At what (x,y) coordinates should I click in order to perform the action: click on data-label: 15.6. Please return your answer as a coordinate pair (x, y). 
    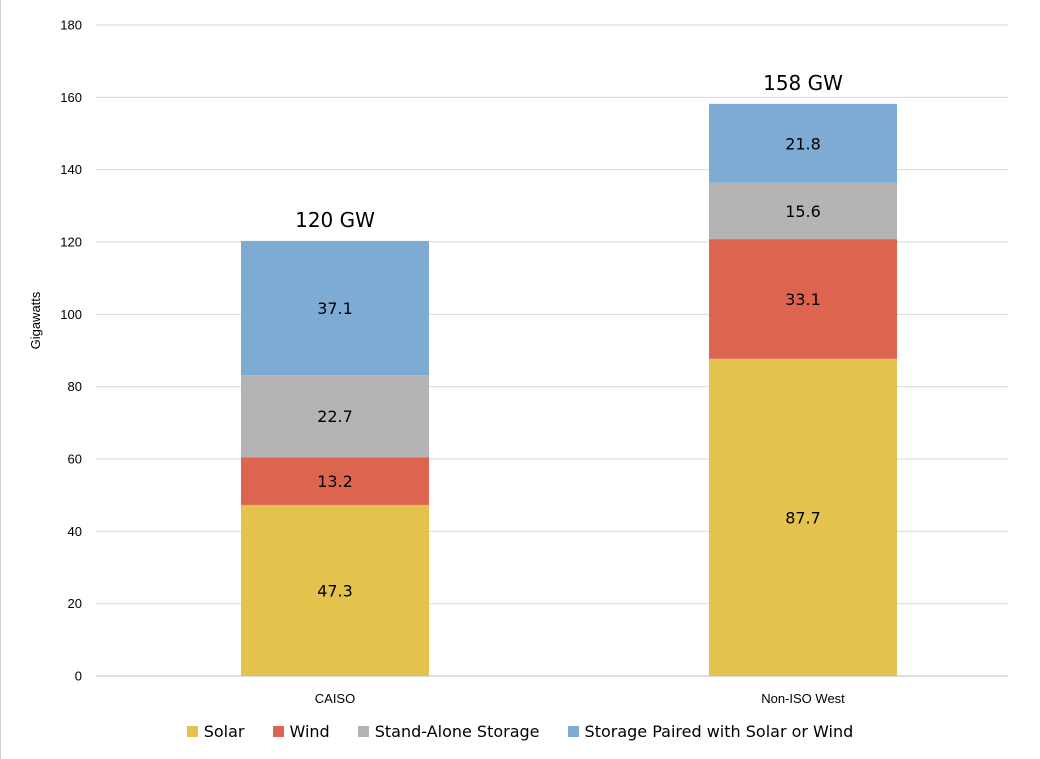
    Looking at the image, I should click on (803, 211).